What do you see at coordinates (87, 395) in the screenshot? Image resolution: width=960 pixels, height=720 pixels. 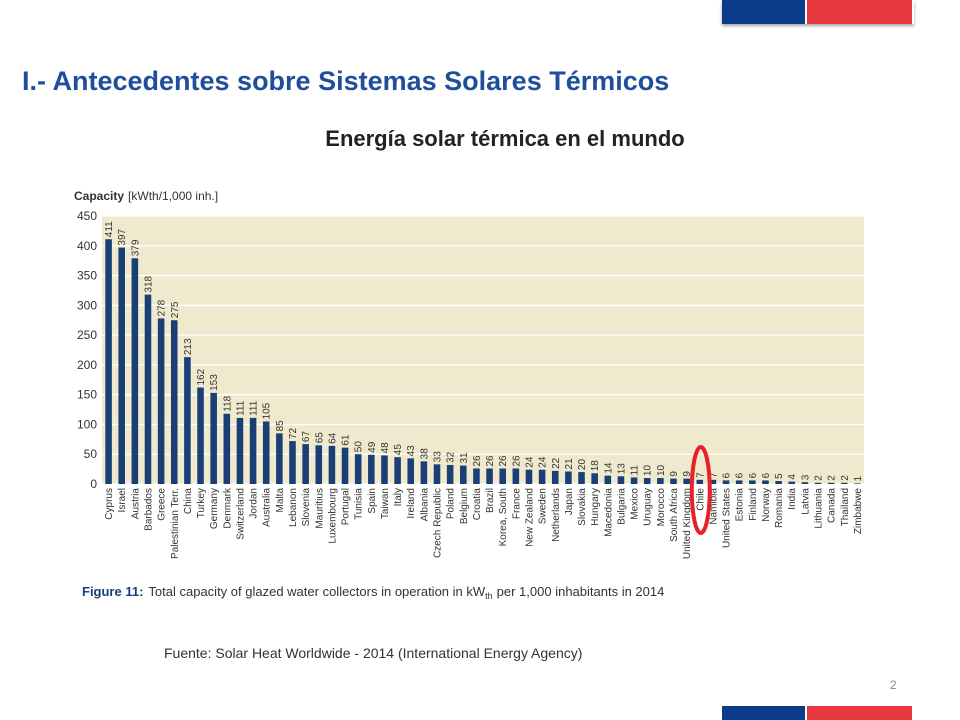 I see `y-tick-label: 150` at bounding box center [87, 395].